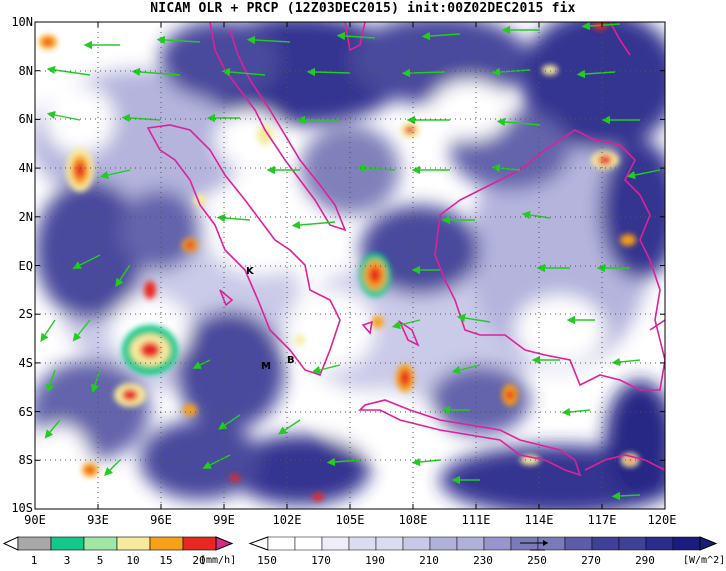 The height and width of the screenshot is (571, 726). I want to click on lat-label-10n: 10N, so click(22, 22).